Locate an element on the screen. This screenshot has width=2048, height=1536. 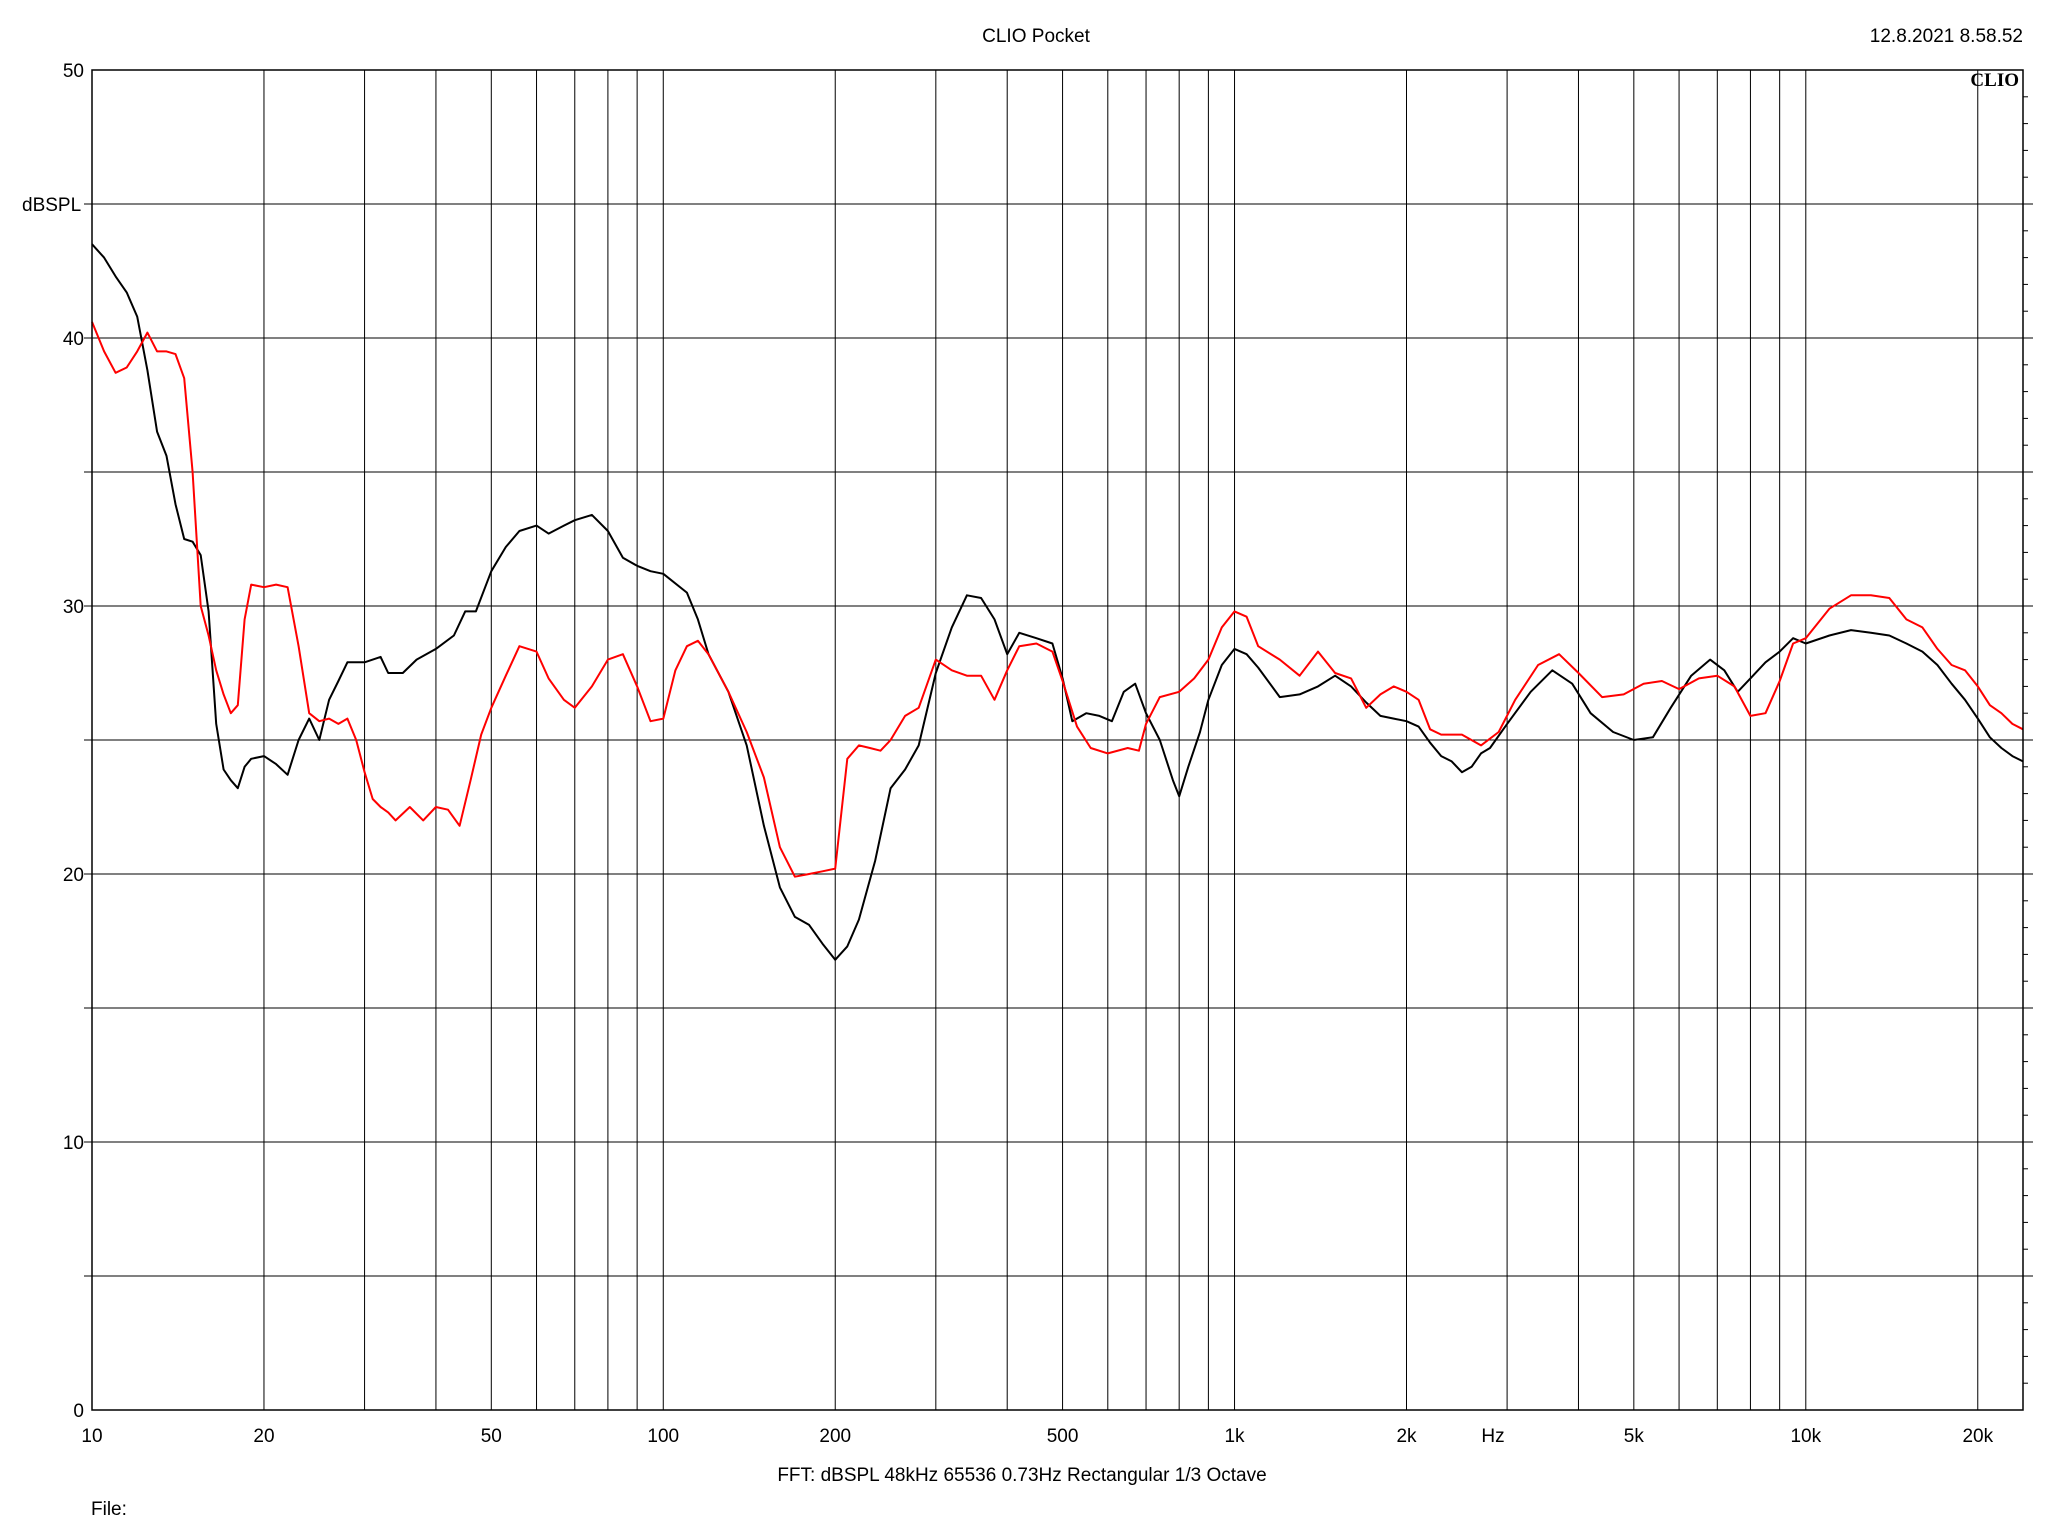
x-tick-label: 500 is located at coordinates (1063, 1436).